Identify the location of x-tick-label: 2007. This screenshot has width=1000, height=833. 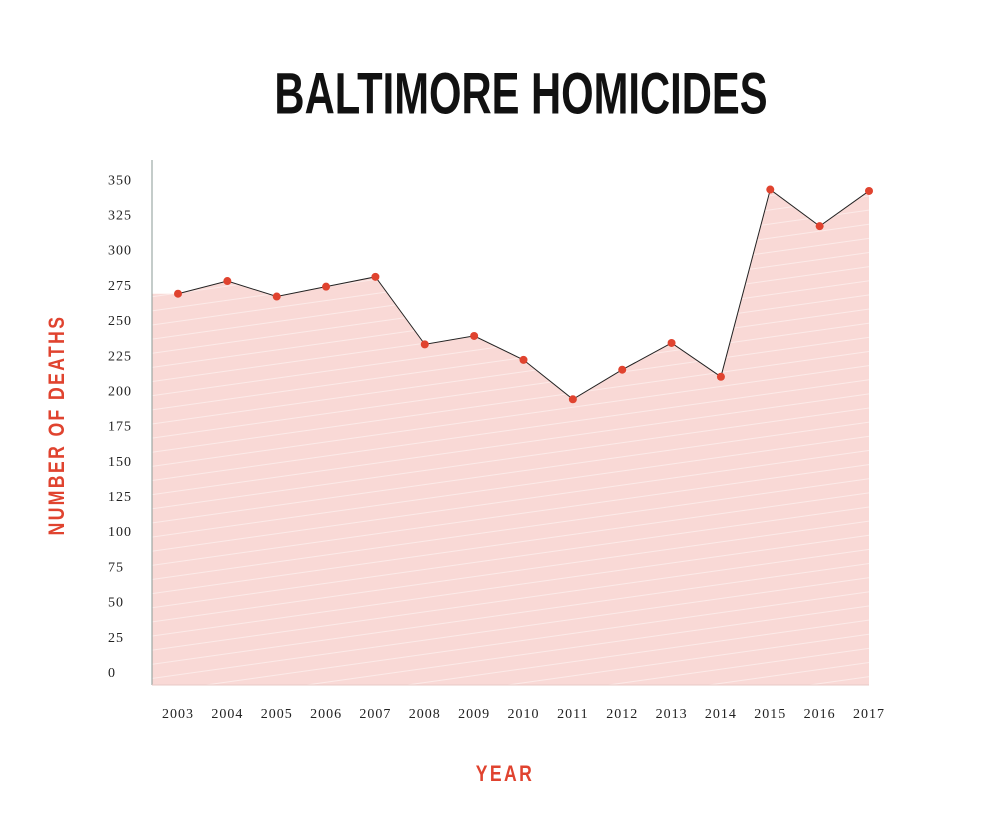
(375, 714).